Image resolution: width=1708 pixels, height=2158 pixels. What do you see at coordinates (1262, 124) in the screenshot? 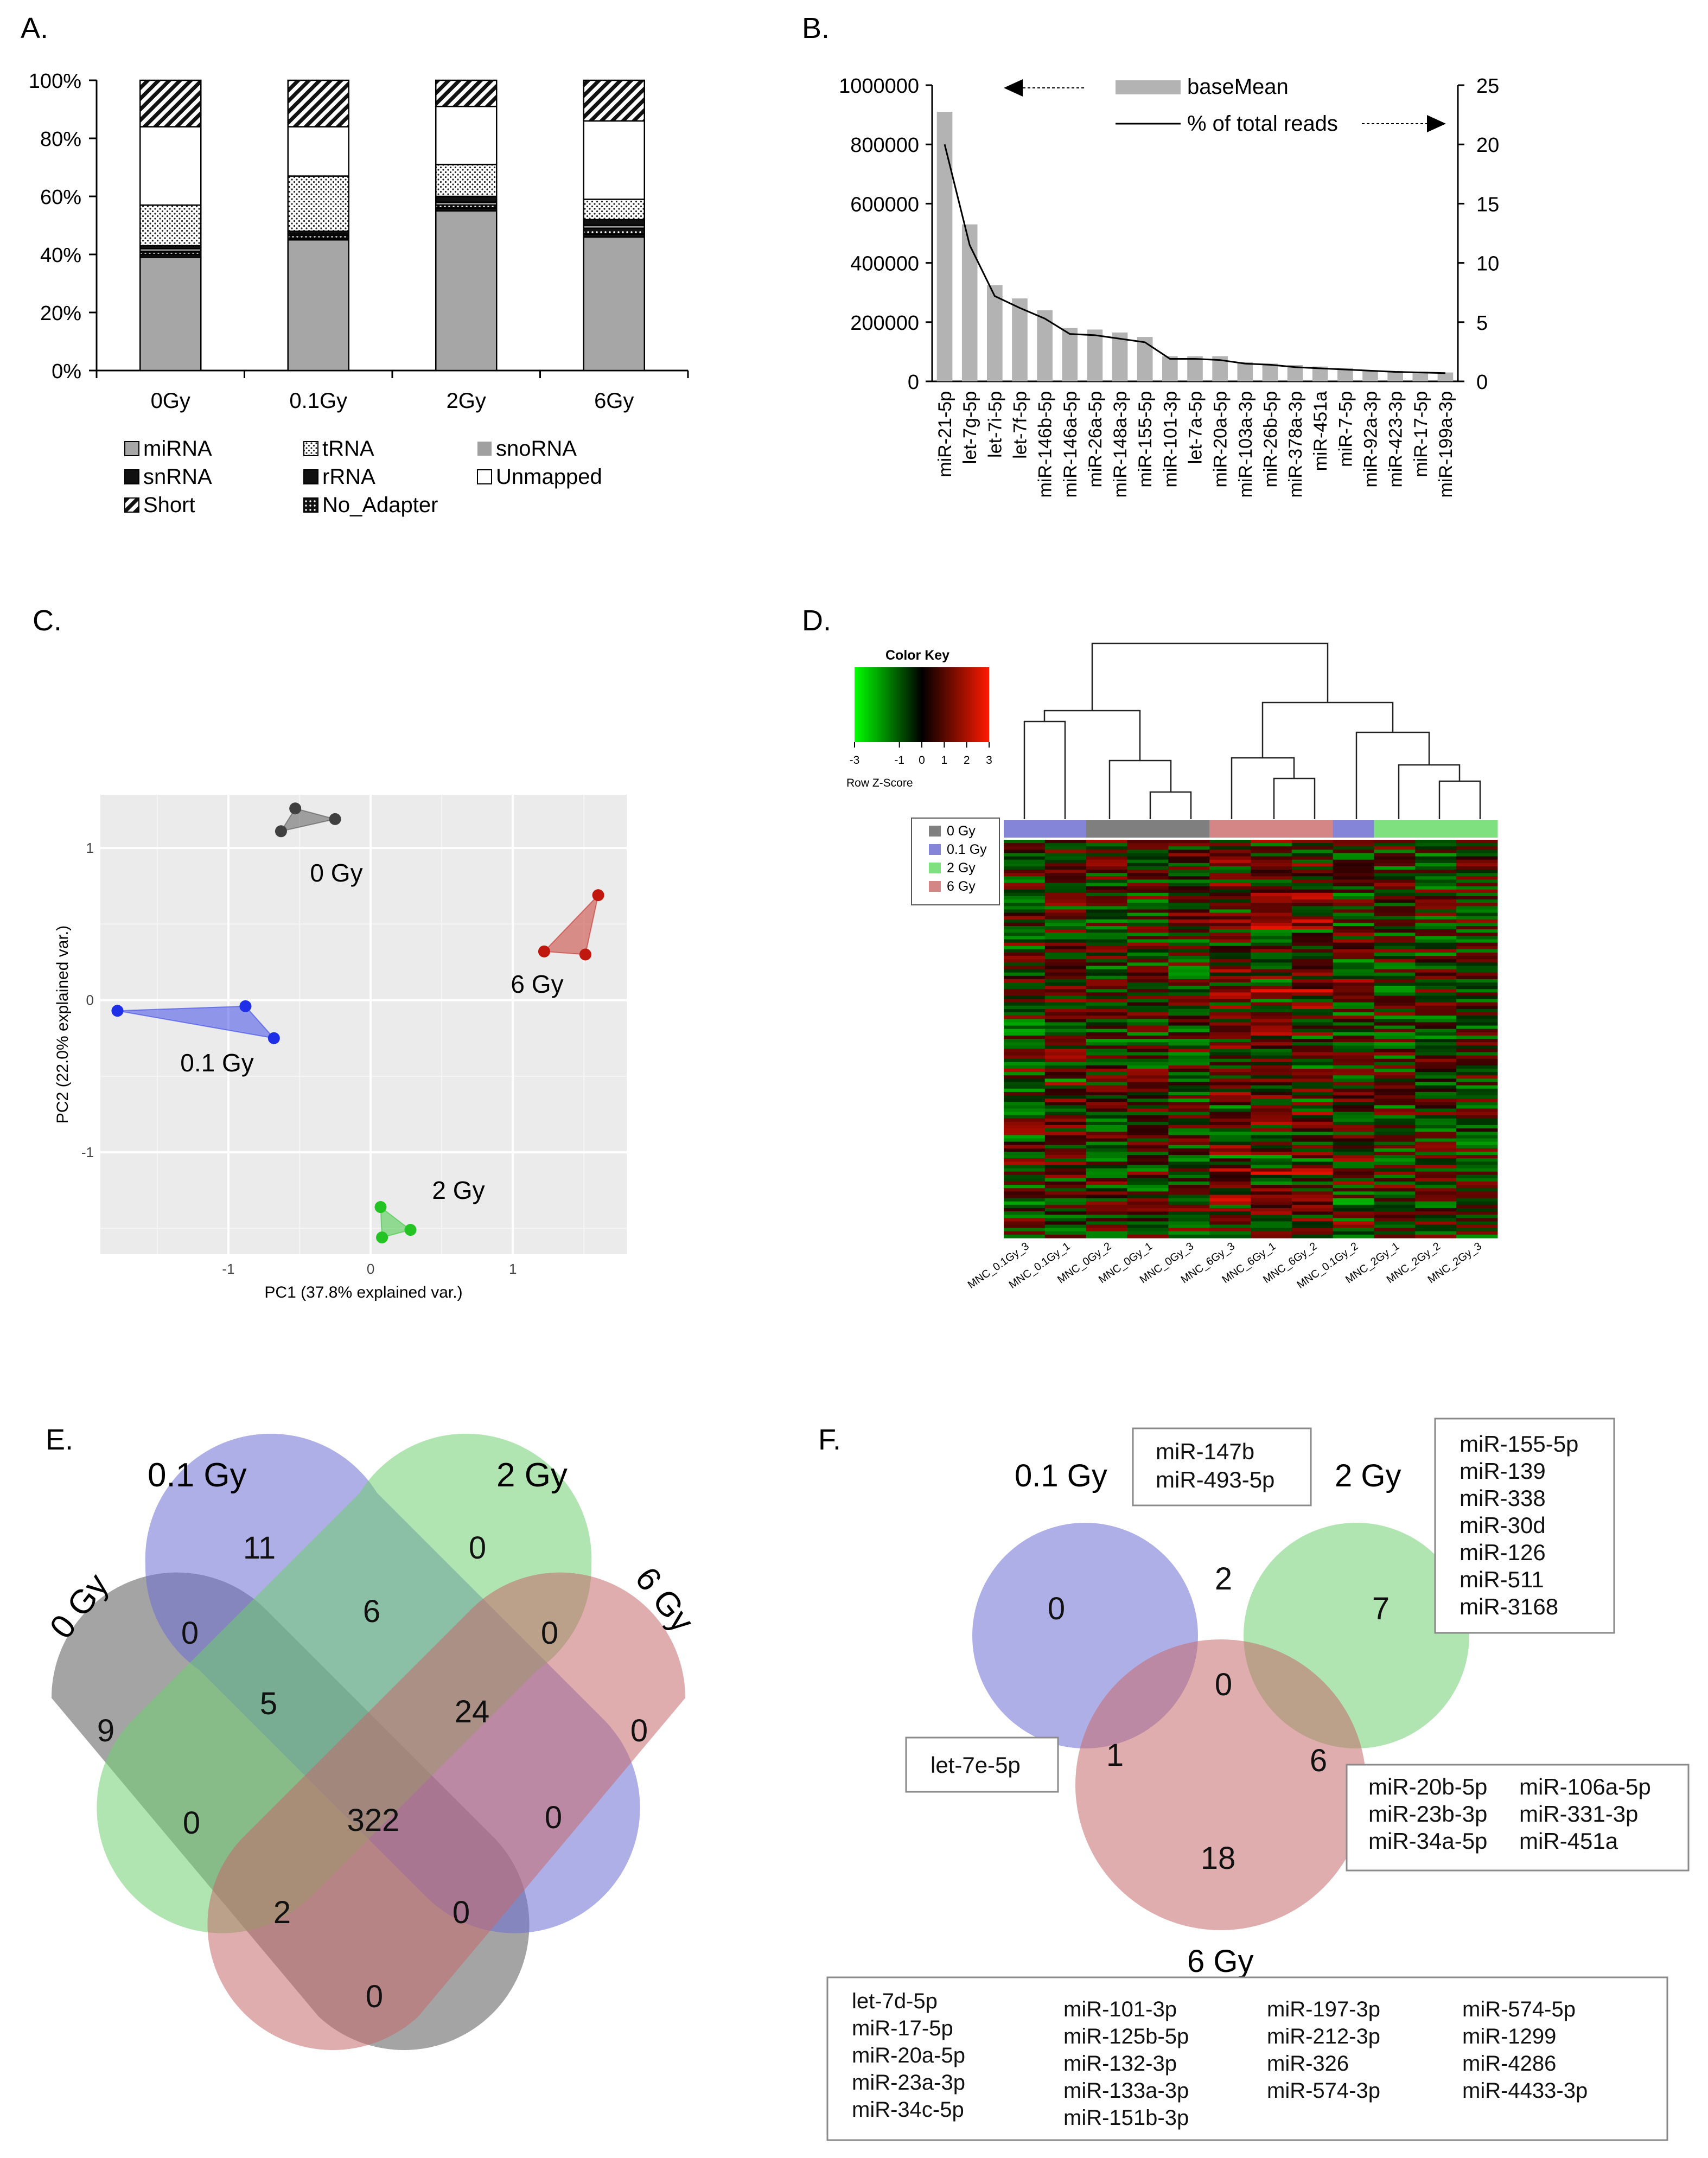
I see `legend-line-label: % of total reads` at bounding box center [1262, 124].